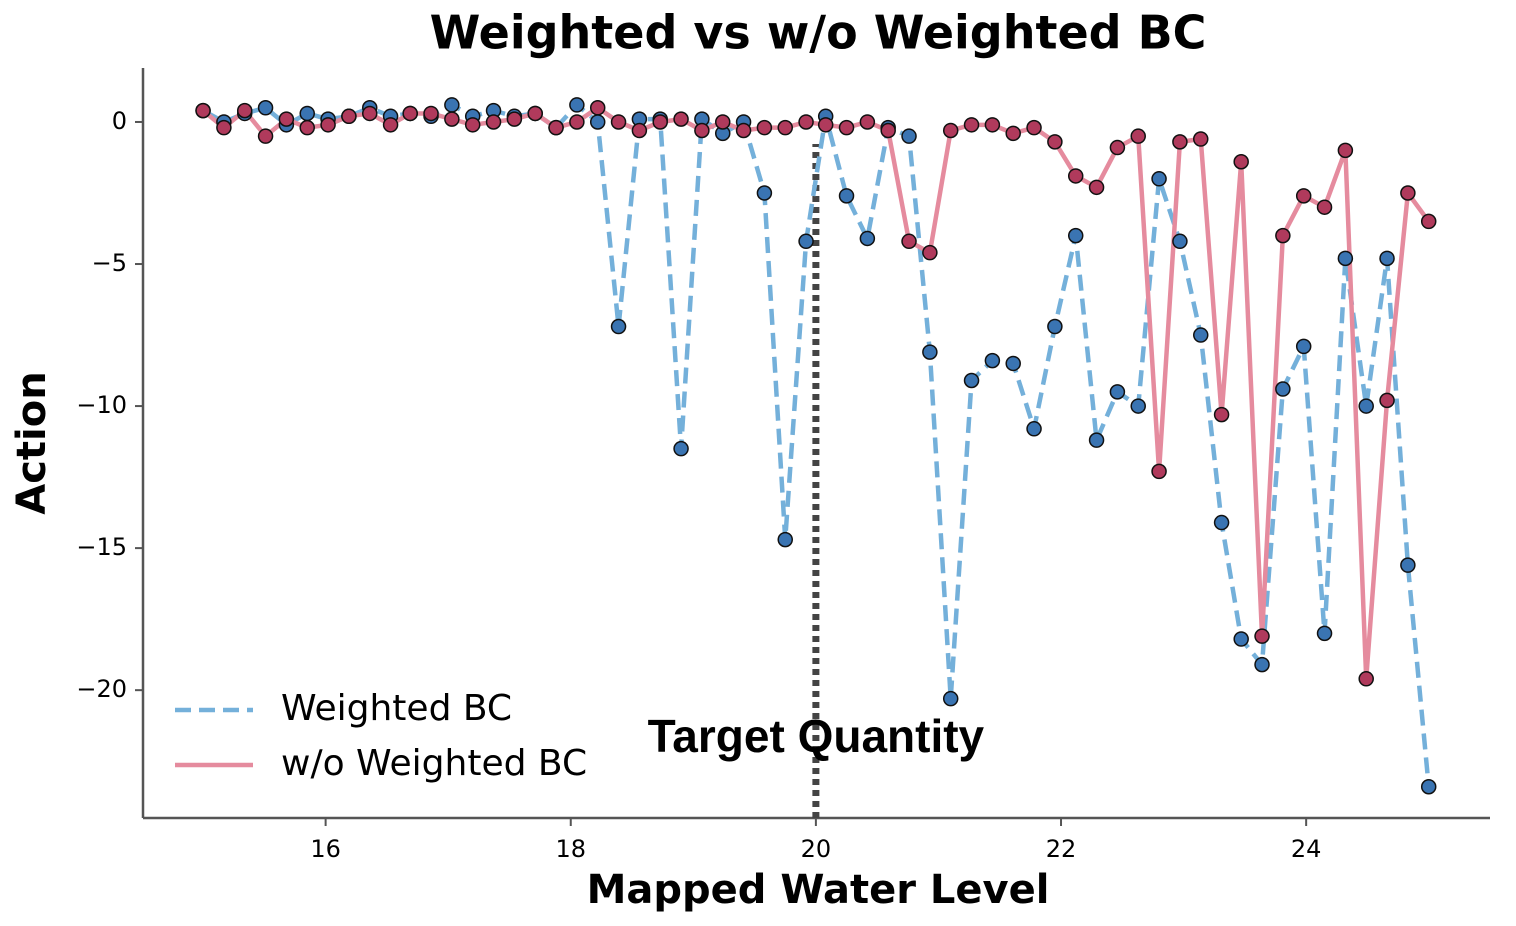  I want to click on x-tick-label: 20, so click(816, 849).